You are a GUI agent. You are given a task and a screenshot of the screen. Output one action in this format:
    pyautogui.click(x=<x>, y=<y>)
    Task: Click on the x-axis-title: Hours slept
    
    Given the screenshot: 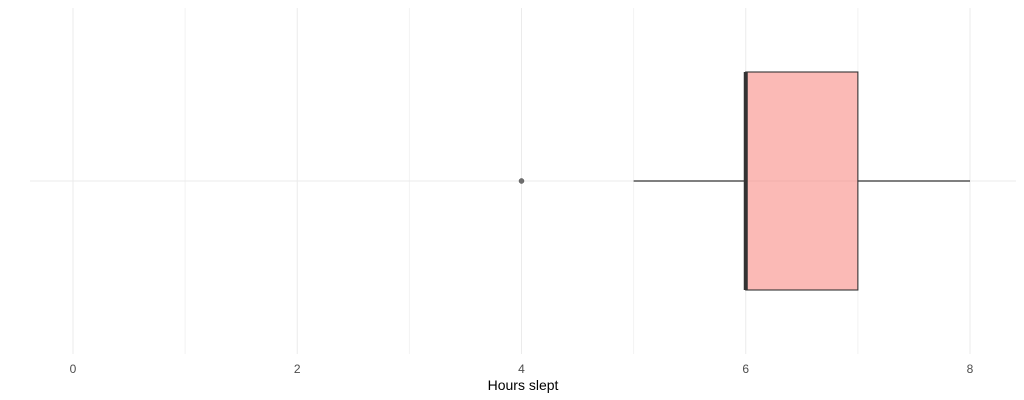 What is the action you would take?
    pyautogui.click(x=523, y=385)
    